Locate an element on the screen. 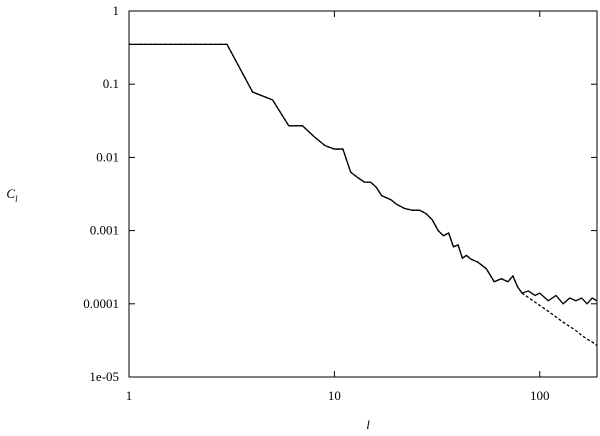 This screenshot has width=600, height=436. y-axis-label: Cl is located at coordinates (12, 195).